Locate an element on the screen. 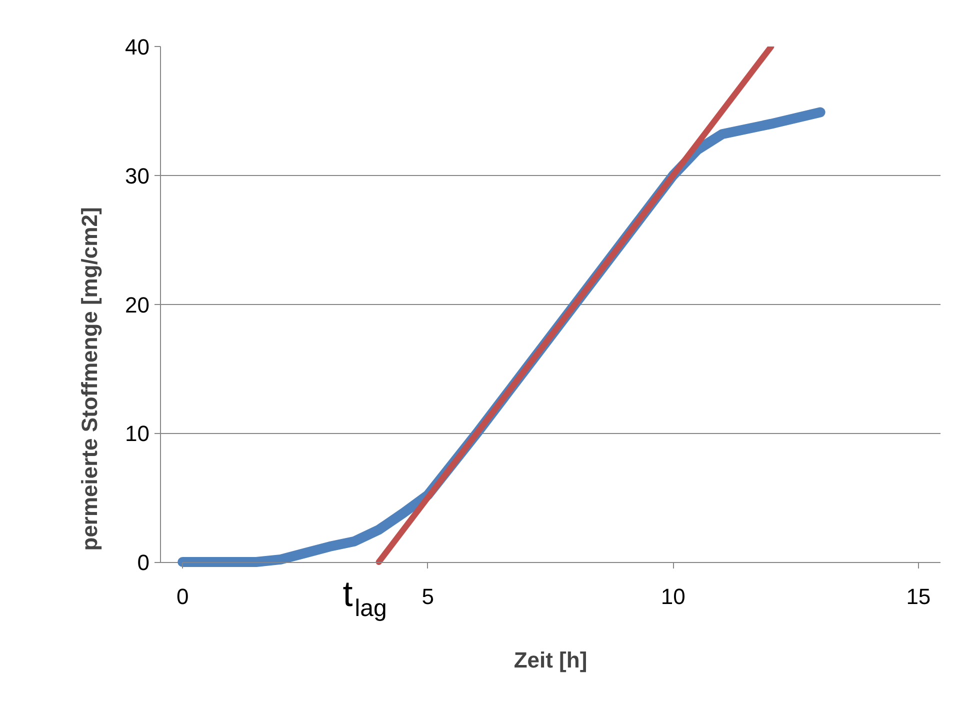 This screenshot has width=960, height=727. x-tick-label: 5 is located at coordinates (428, 597).